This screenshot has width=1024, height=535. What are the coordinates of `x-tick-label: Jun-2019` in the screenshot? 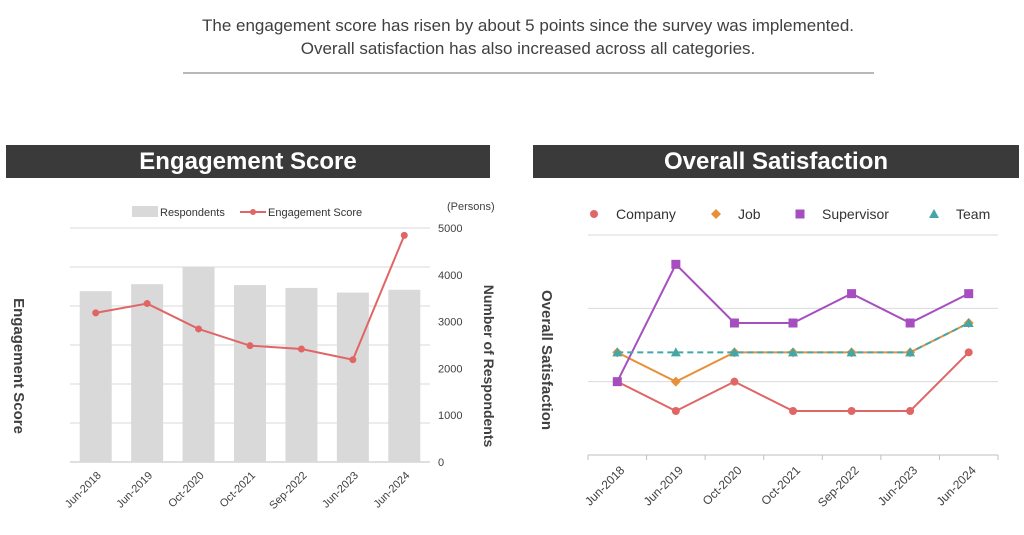 It's located at (664, 486).